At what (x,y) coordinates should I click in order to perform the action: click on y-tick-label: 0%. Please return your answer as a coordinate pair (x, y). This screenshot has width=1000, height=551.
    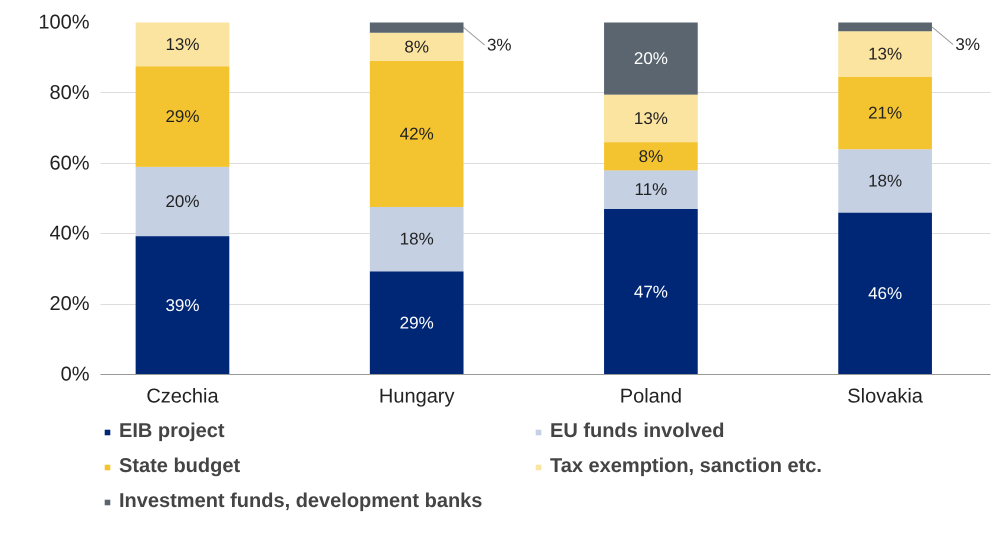
    Looking at the image, I should click on (75, 375).